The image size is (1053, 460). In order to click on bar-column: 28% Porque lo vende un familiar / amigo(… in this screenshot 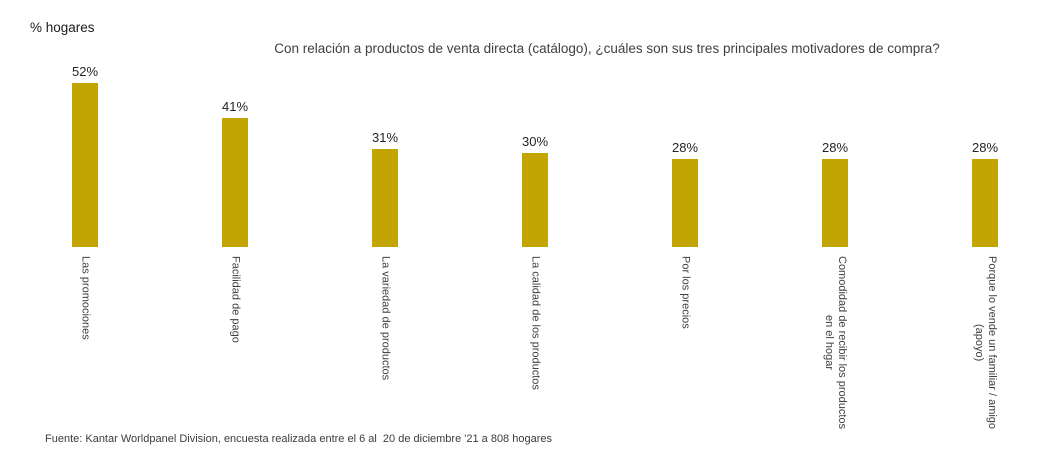, I will do `click(981, 230)`.